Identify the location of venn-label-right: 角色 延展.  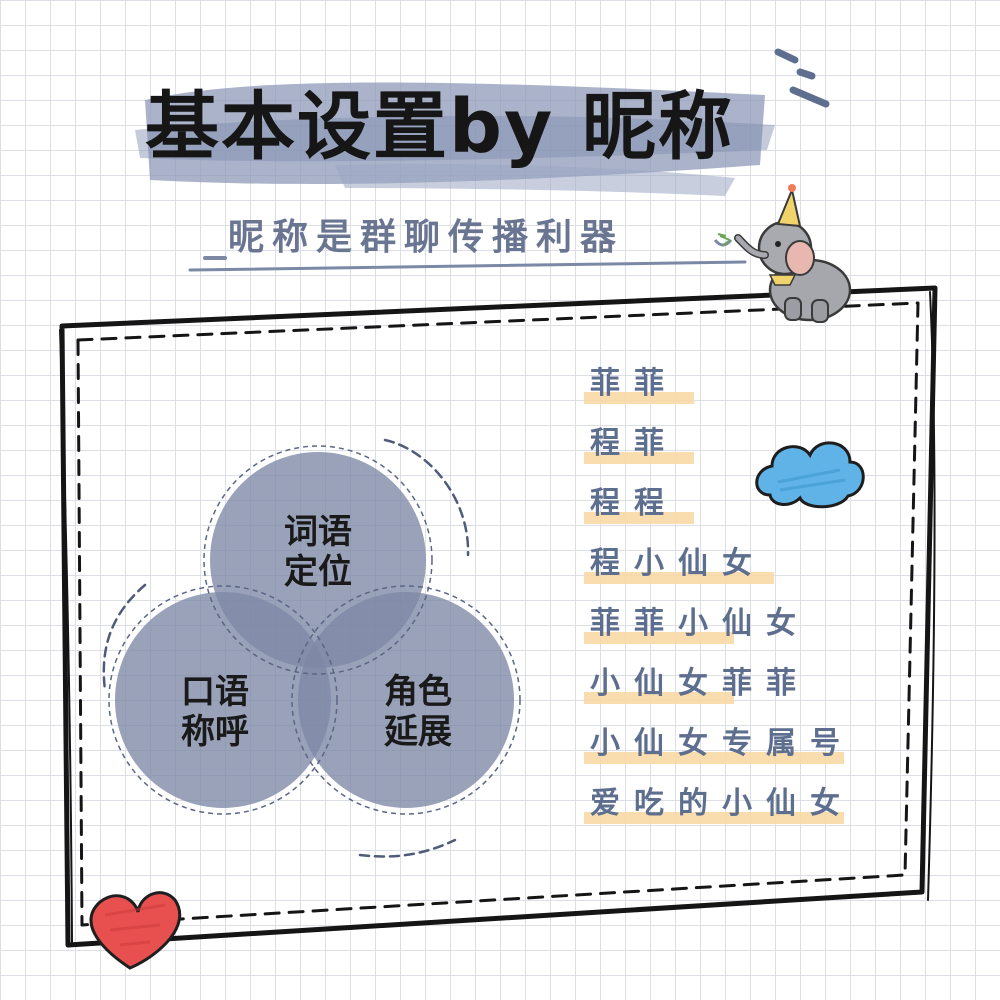
(418, 712).